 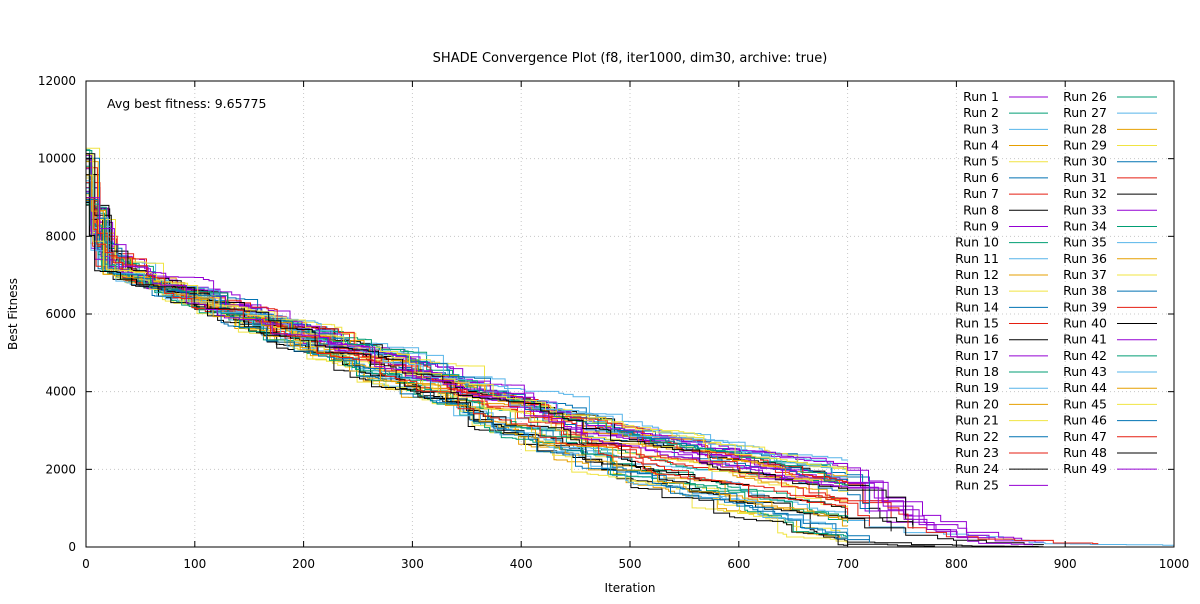 I want to click on legend-label-run-34: Run 34, so click(x=1085, y=225).